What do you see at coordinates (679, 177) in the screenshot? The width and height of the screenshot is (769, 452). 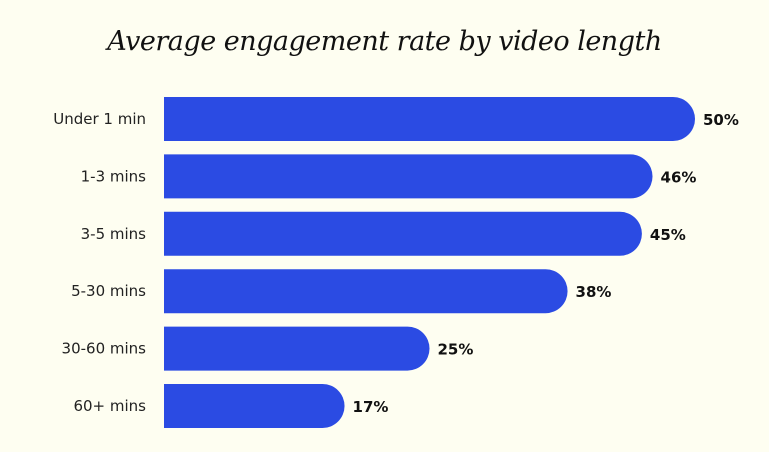 I see `value-label: 46%` at bounding box center [679, 177].